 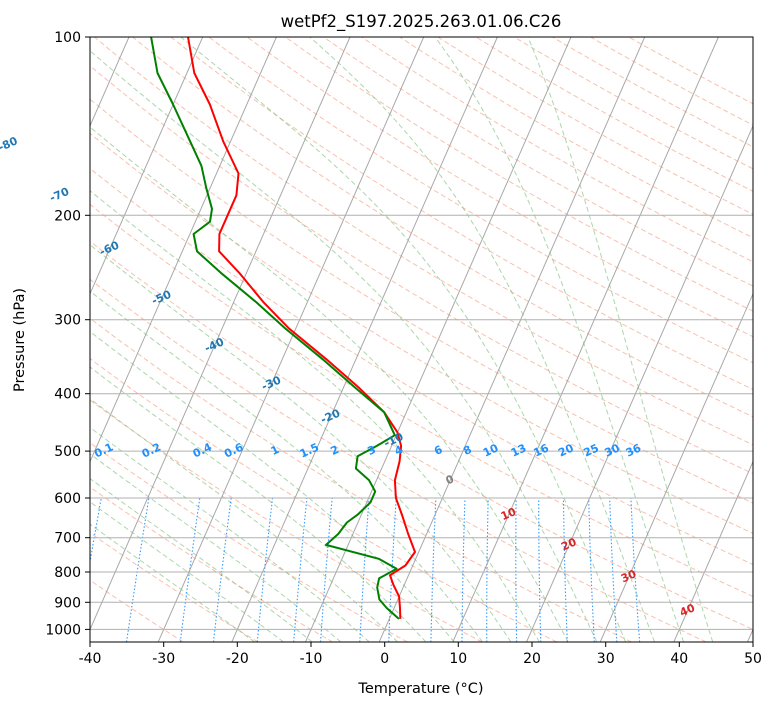 What do you see at coordinates (384, 659) in the screenshot?
I see `x-tick-label: 0` at bounding box center [384, 659].